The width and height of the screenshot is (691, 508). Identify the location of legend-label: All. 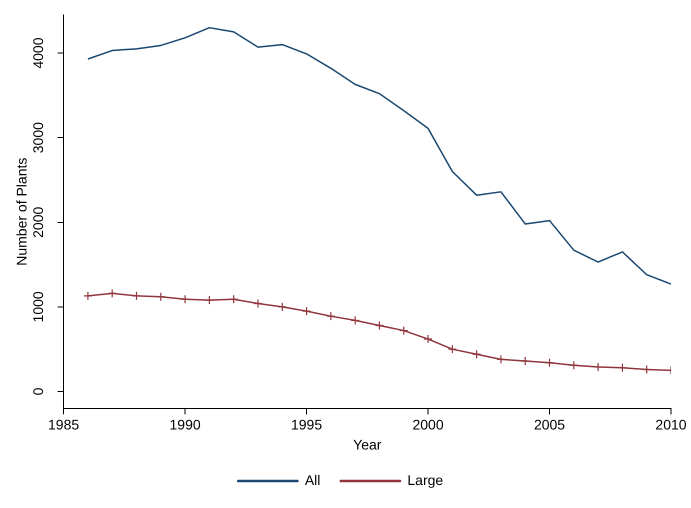
(312, 480).